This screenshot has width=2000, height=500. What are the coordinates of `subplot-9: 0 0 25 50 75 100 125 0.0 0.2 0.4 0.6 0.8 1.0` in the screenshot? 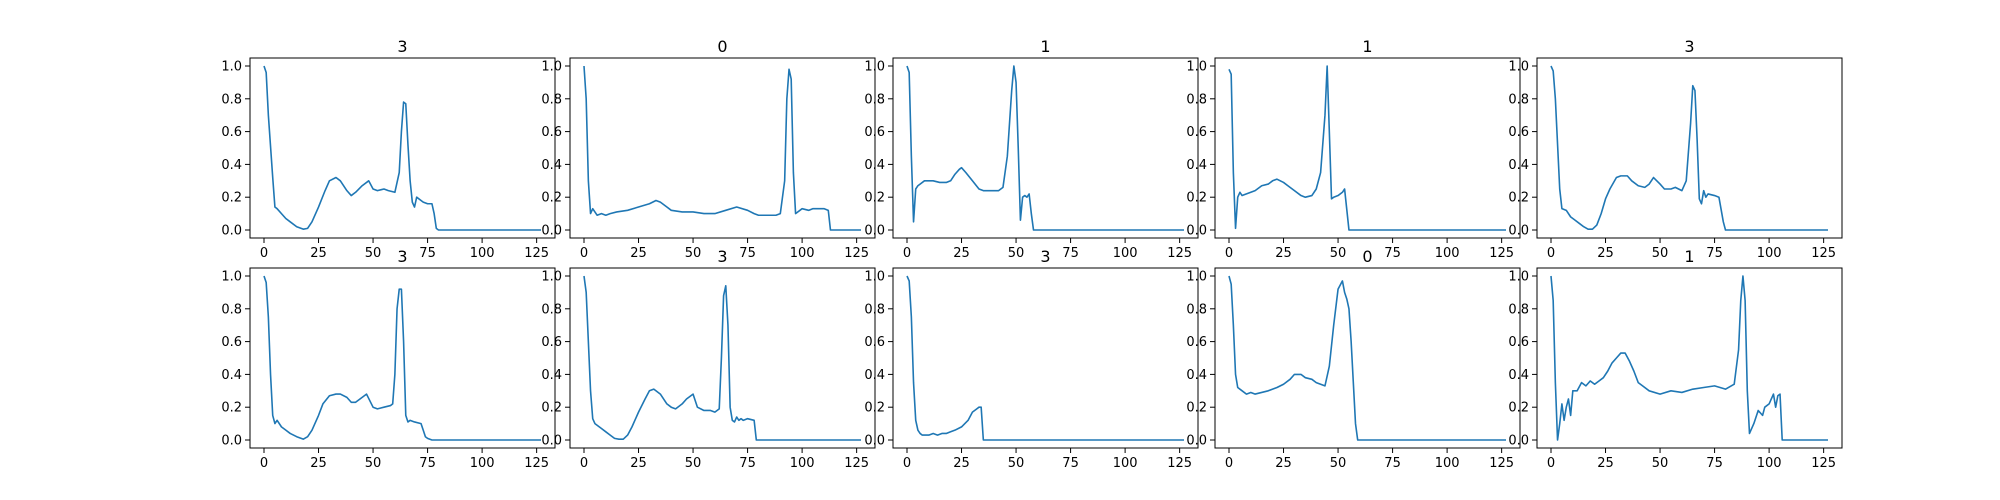 It's located at (1353, 359).